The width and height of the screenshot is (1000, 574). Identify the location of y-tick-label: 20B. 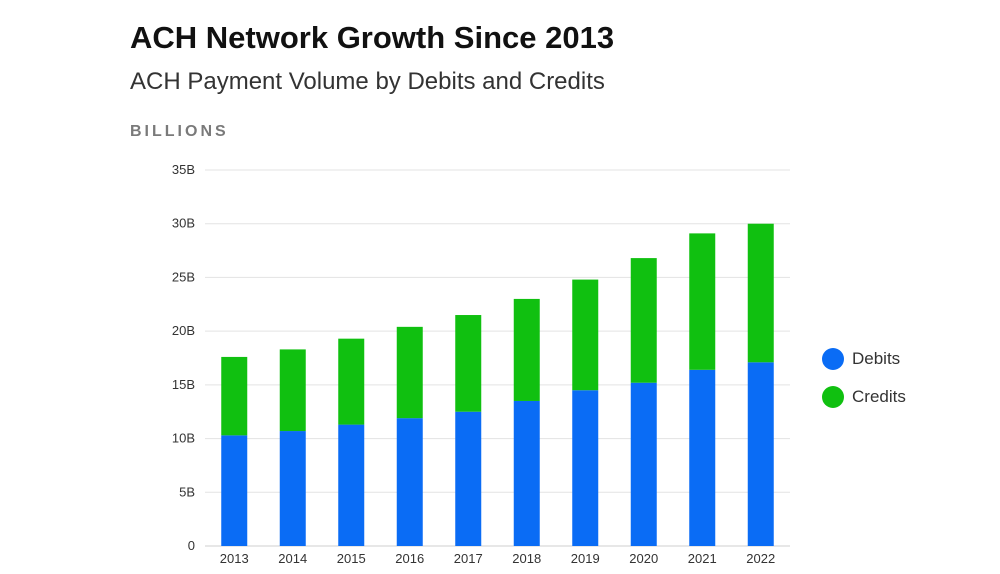
(183, 330).